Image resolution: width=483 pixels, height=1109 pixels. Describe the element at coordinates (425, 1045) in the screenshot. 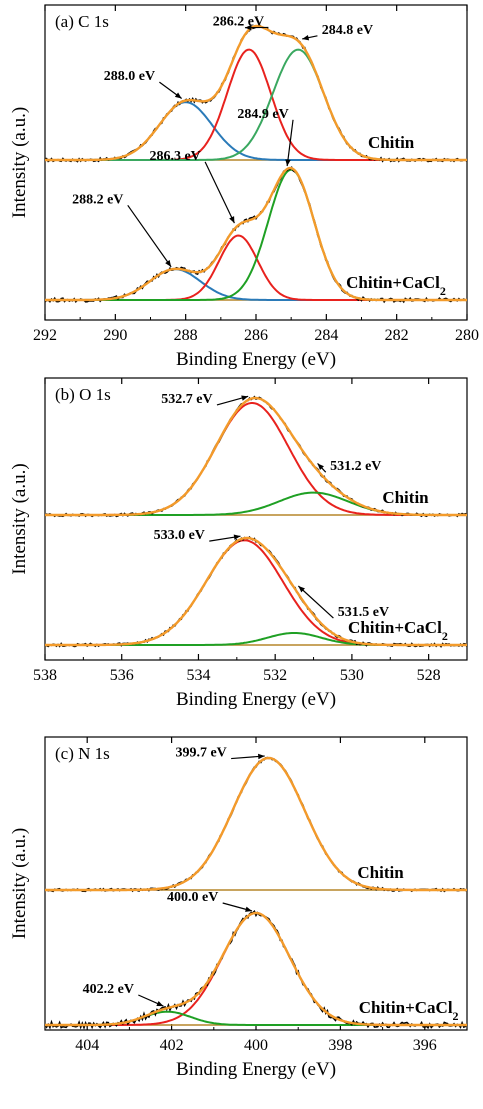

I see `x-tick-label: 396` at that location.